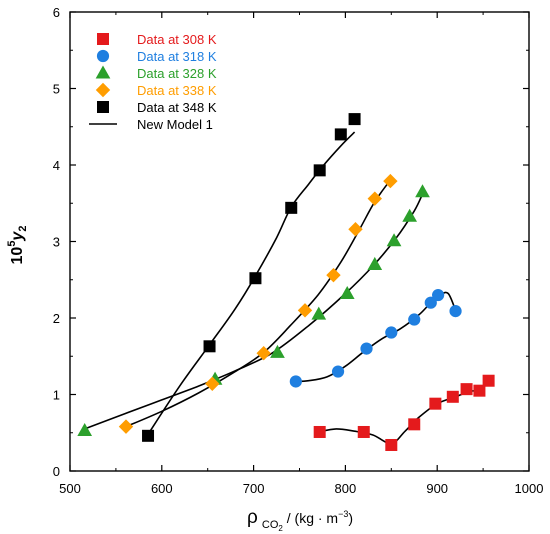 This screenshot has width=550, height=534. What do you see at coordinates (175, 124) in the screenshot?
I see `legend-label: New Model 1` at bounding box center [175, 124].